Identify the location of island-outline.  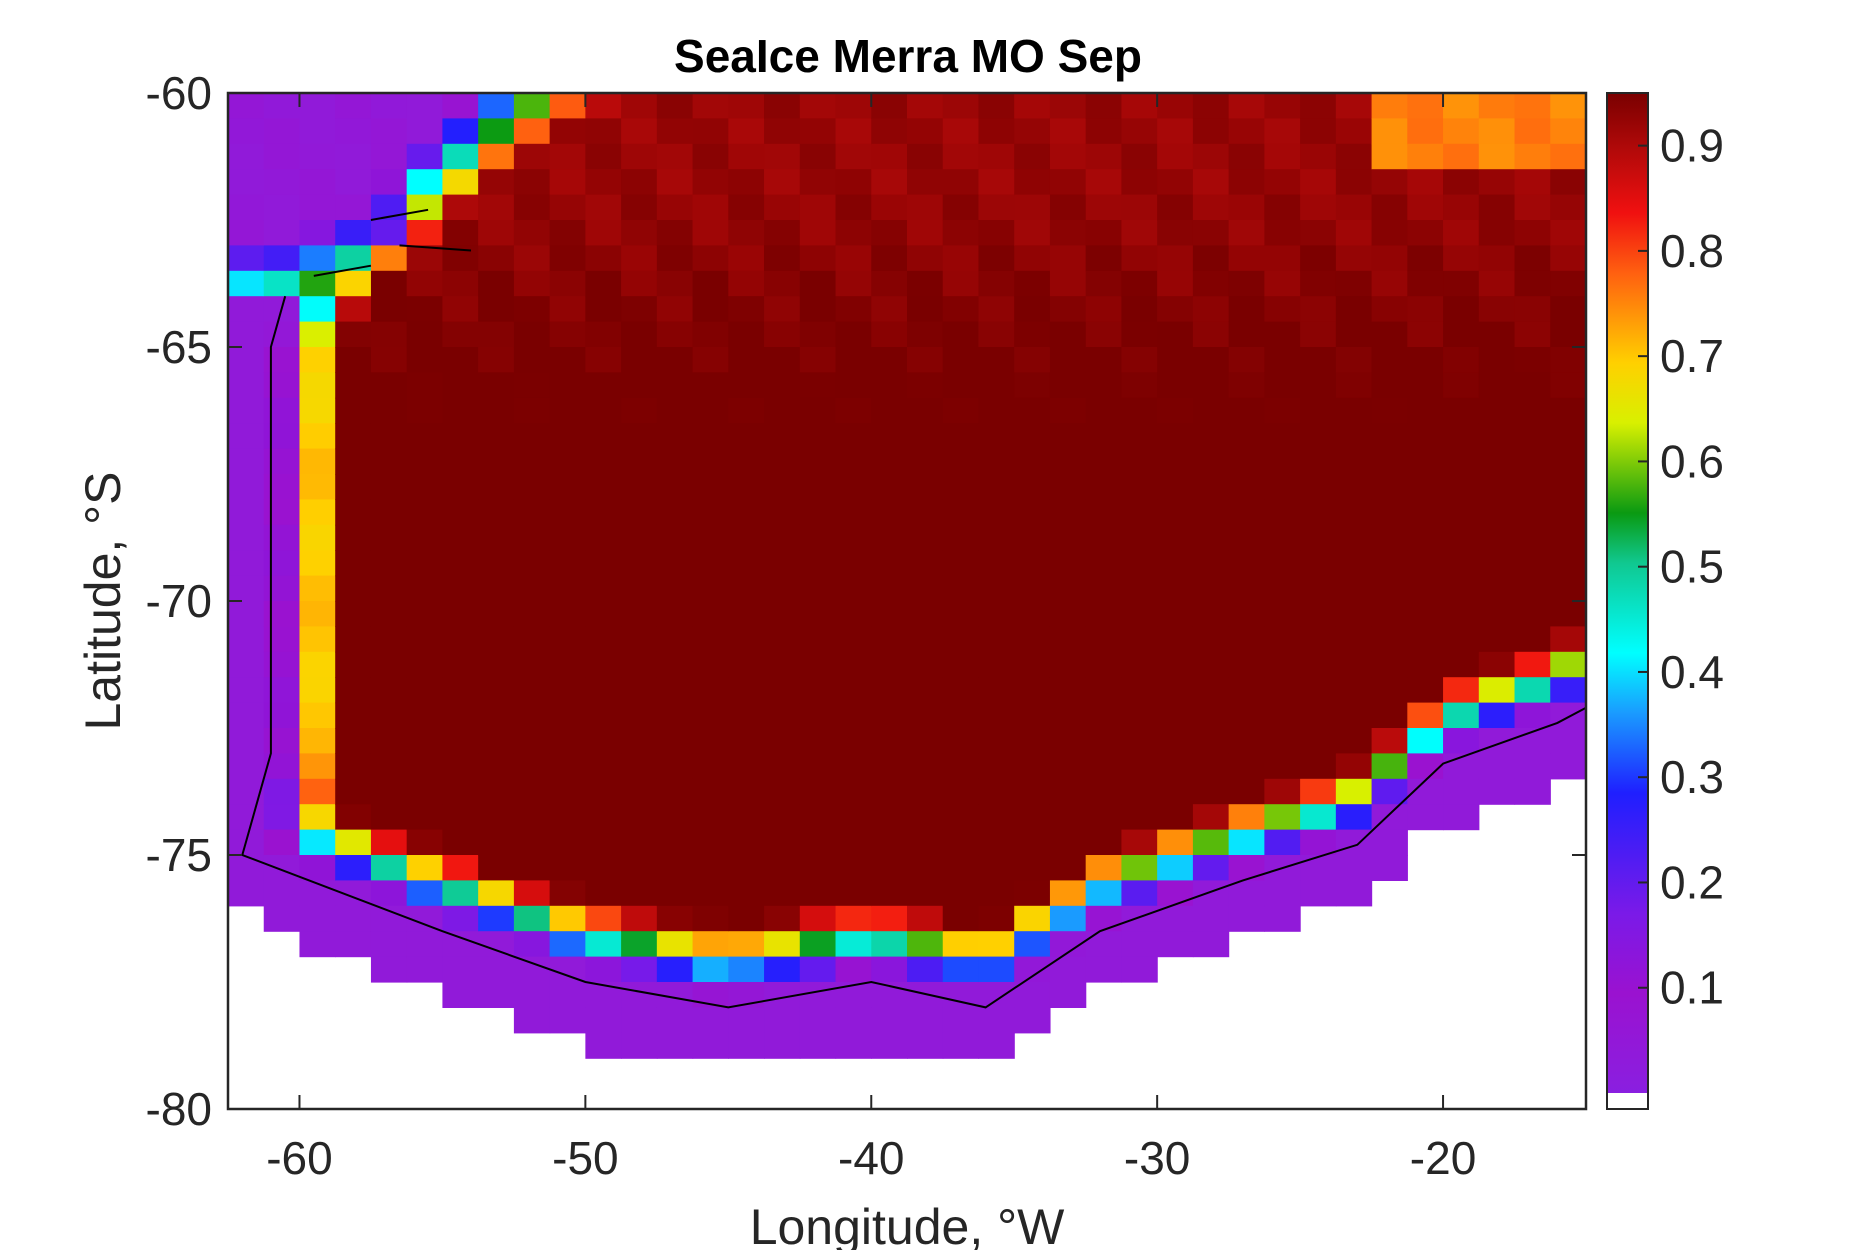
(342, 270).